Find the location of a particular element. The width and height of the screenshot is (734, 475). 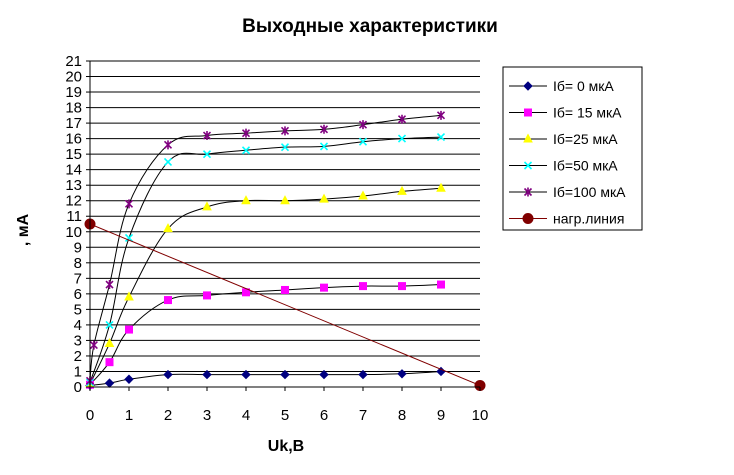

y-tick-label: 8 is located at coordinates (78, 263).